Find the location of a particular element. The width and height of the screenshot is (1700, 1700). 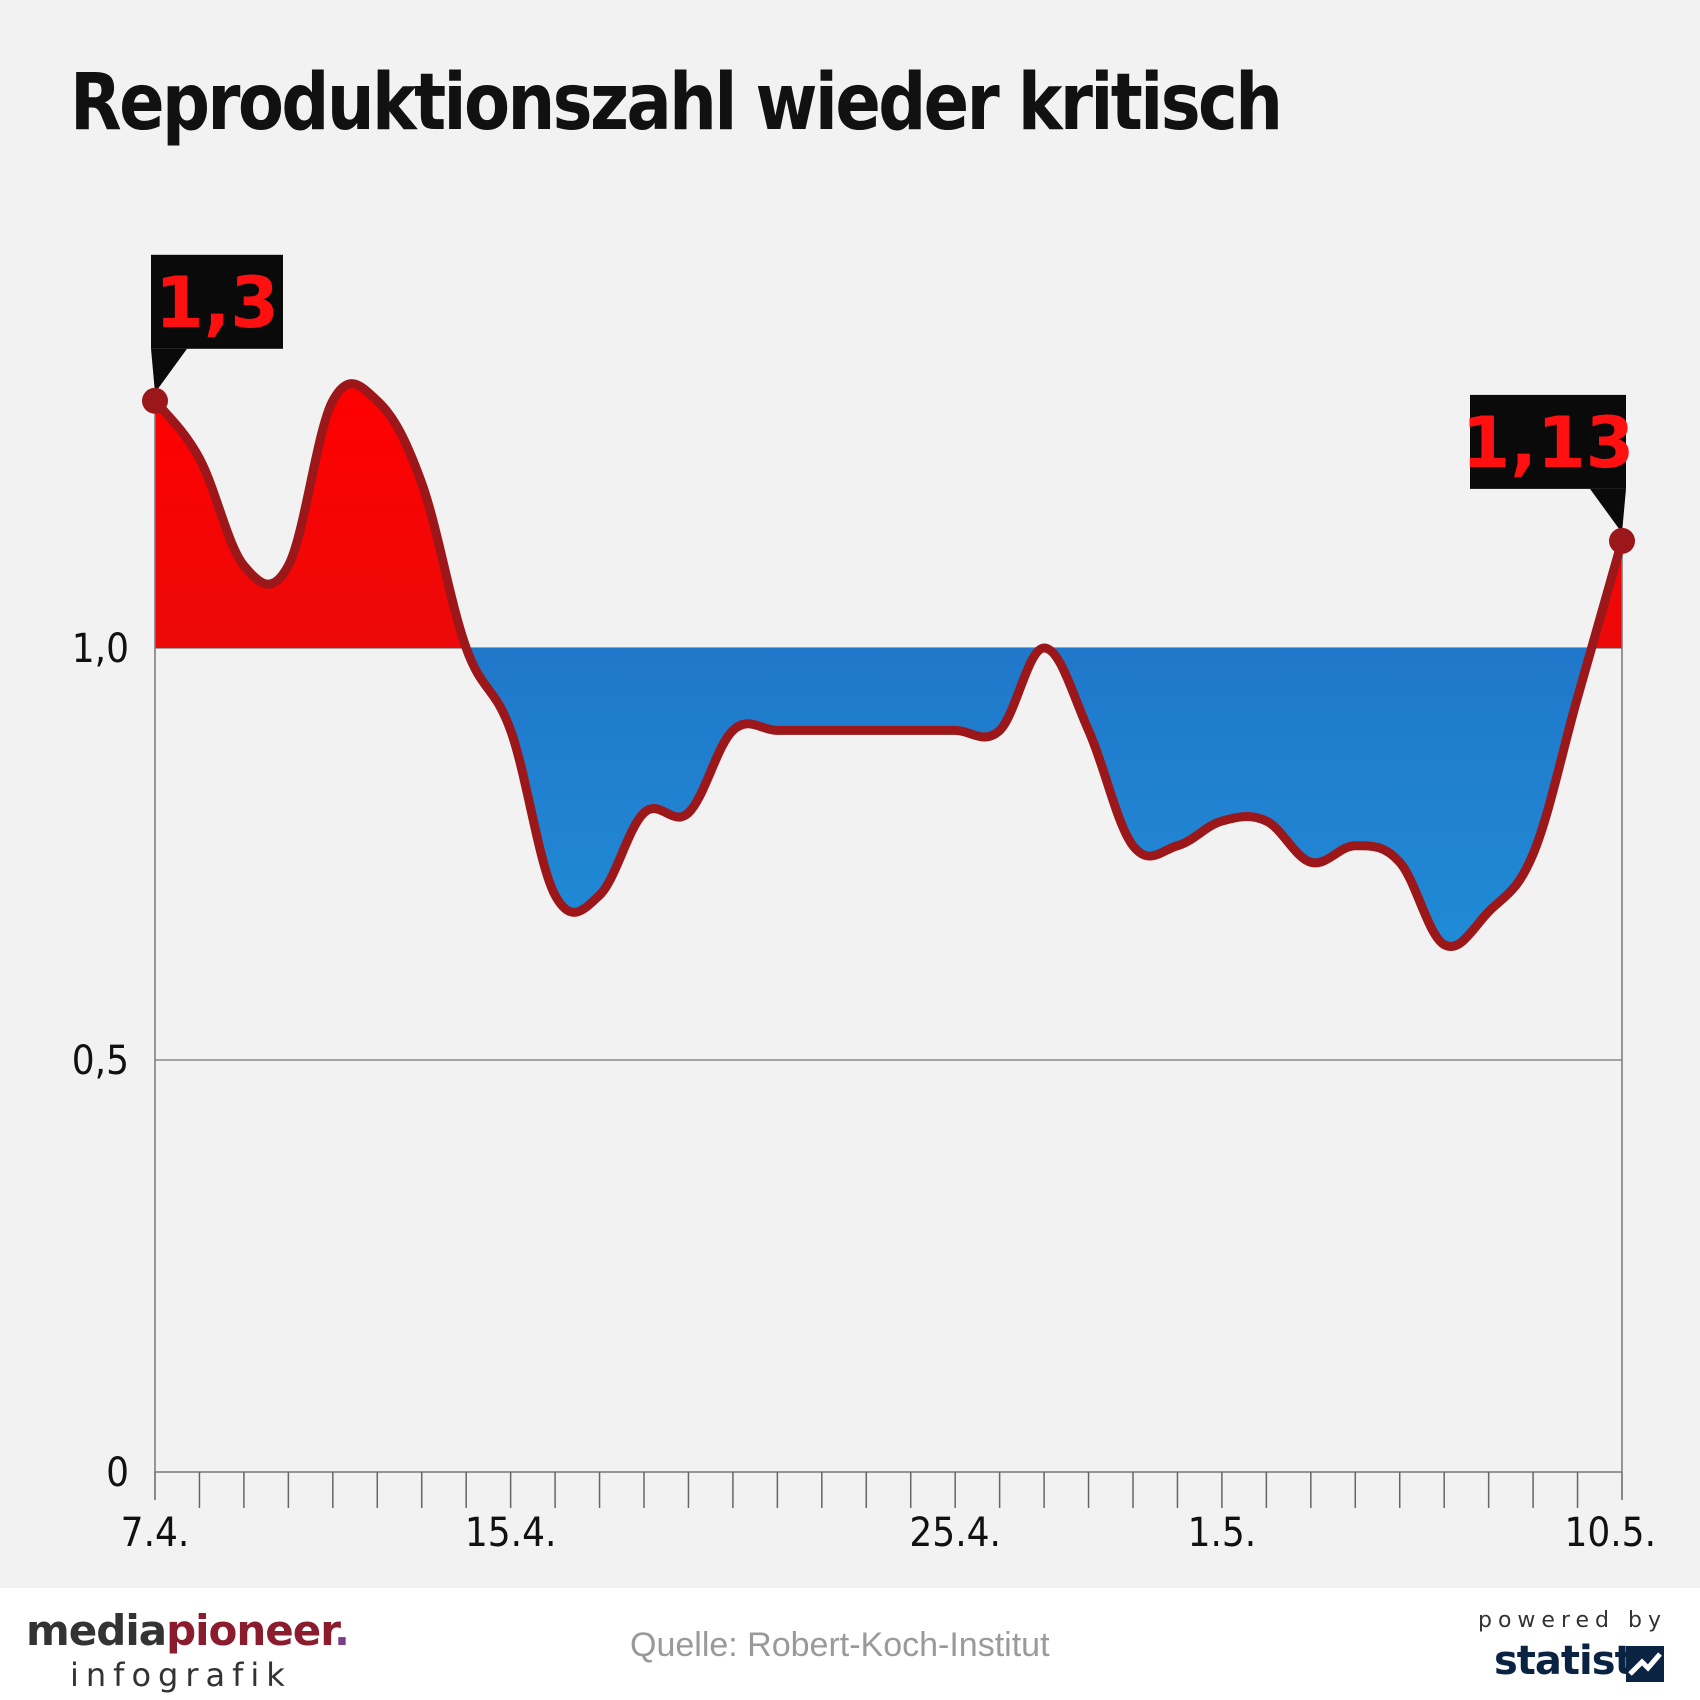

y-tick-label-2: 1,0 is located at coordinates (100, 649).